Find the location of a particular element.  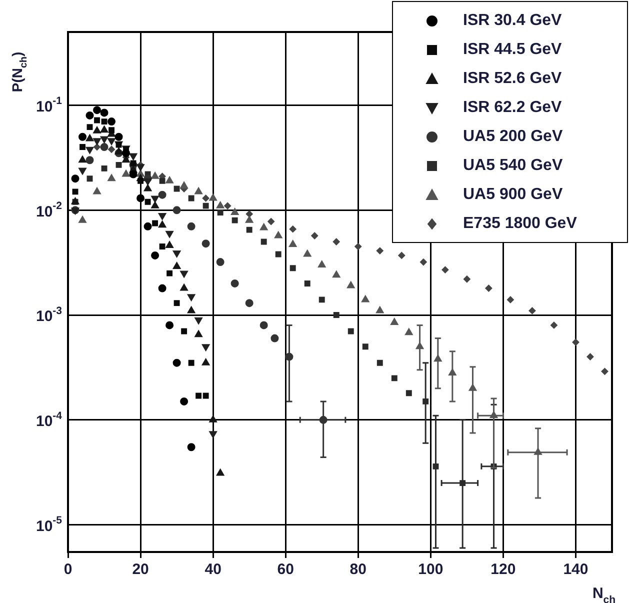

legend-label: ISR 52.6 GeV is located at coordinates (512, 79).